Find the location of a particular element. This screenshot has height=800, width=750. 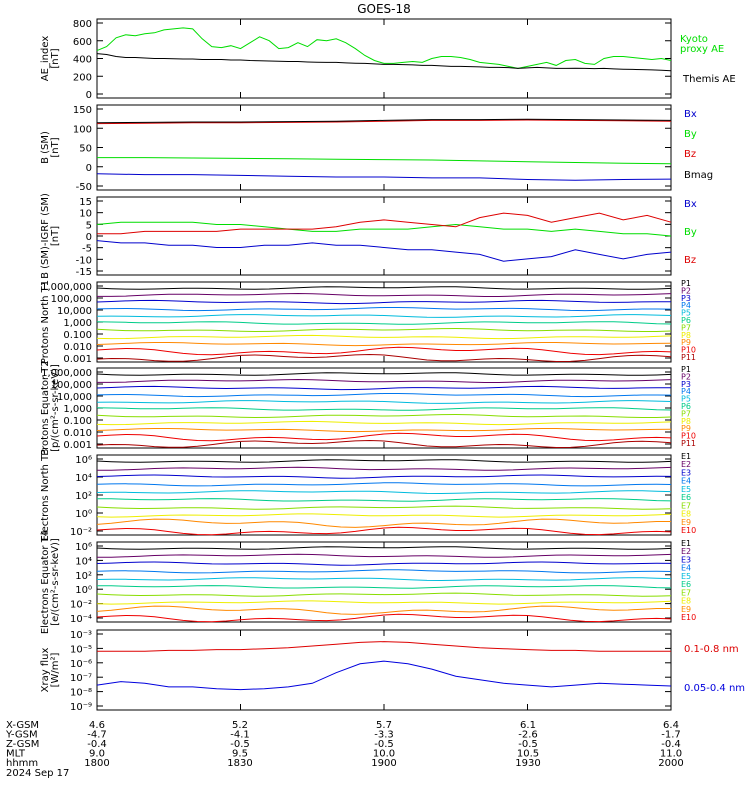

legend-kyoto: Kyoto is located at coordinates (694, 39).